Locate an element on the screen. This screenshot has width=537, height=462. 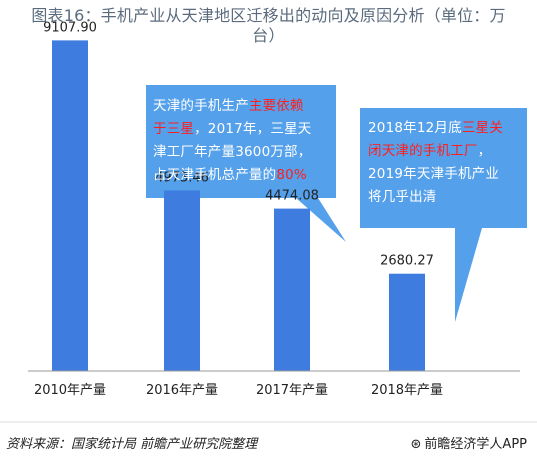
callout-factory-closure: 2018年12月底三星关 闭天津的手机工厂， 2019年天津手机产业 将几乎出清 is located at coordinates (435, 162).